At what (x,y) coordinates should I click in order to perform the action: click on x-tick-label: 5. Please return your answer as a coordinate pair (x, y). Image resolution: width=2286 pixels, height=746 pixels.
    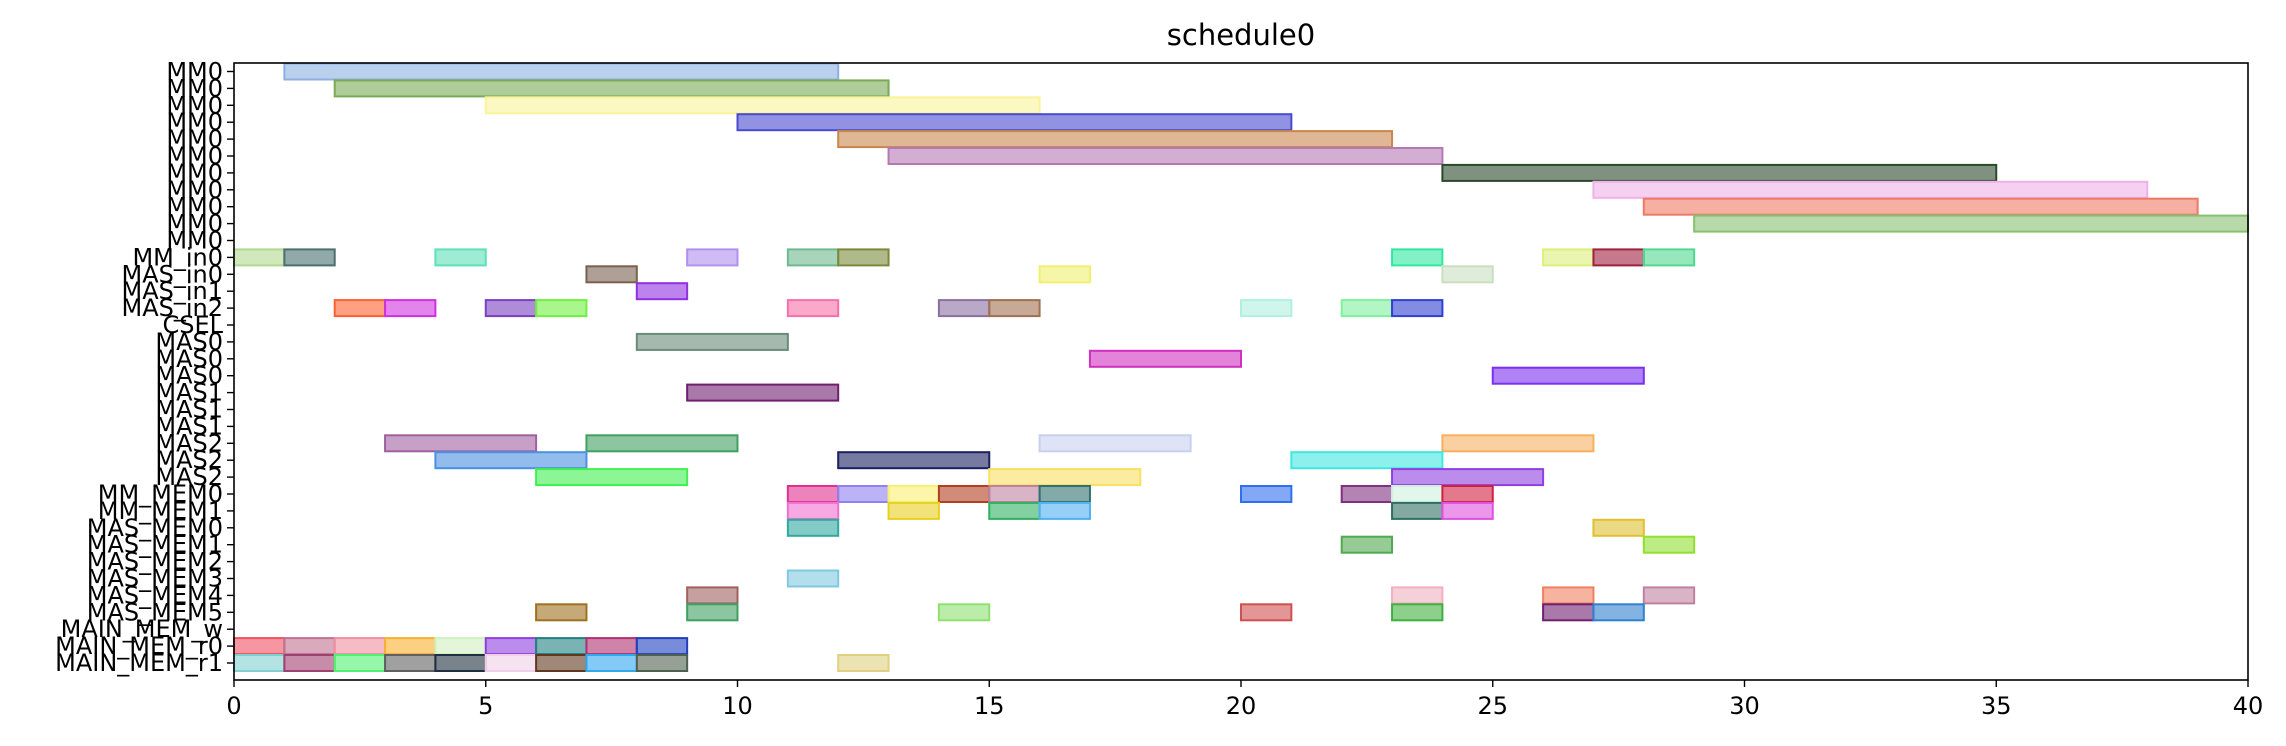
    Looking at the image, I should click on (485, 706).